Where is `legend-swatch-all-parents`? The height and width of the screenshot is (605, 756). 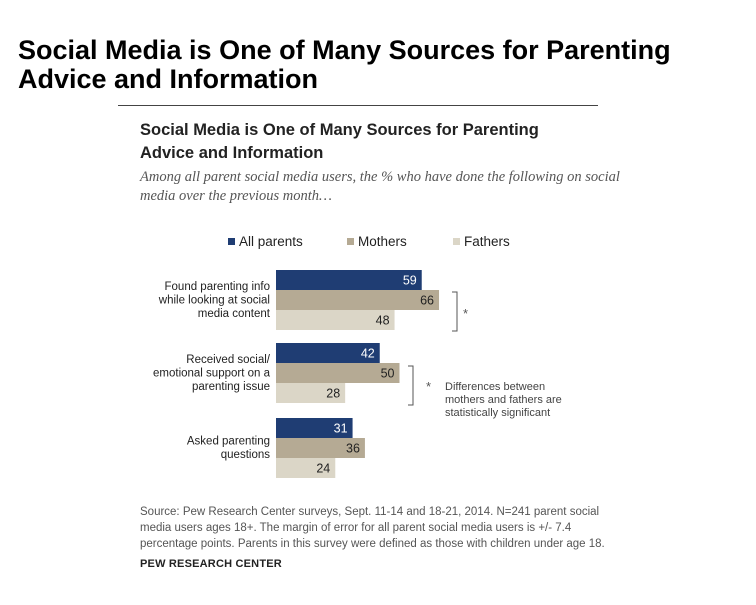
legend-swatch-all-parents is located at coordinates (231, 241).